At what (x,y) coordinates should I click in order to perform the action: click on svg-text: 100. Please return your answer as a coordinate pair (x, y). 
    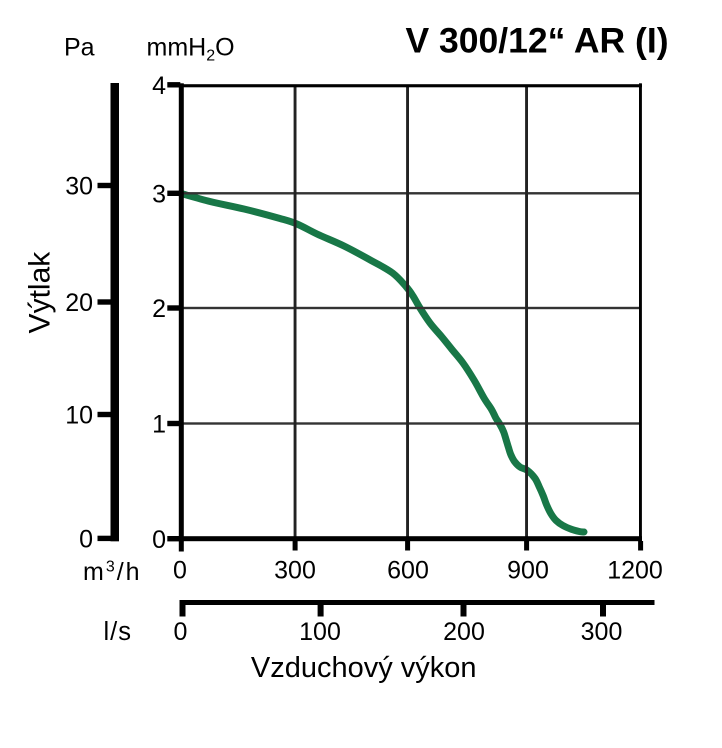
    Looking at the image, I should click on (320, 632).